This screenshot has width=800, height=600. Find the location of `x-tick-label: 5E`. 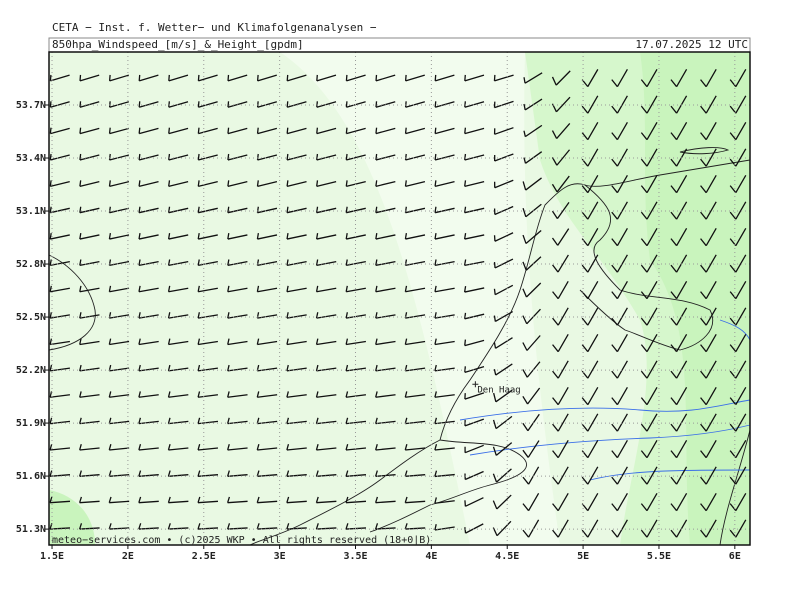

x-tick-label: 5E is located at coordinates (583, 556).